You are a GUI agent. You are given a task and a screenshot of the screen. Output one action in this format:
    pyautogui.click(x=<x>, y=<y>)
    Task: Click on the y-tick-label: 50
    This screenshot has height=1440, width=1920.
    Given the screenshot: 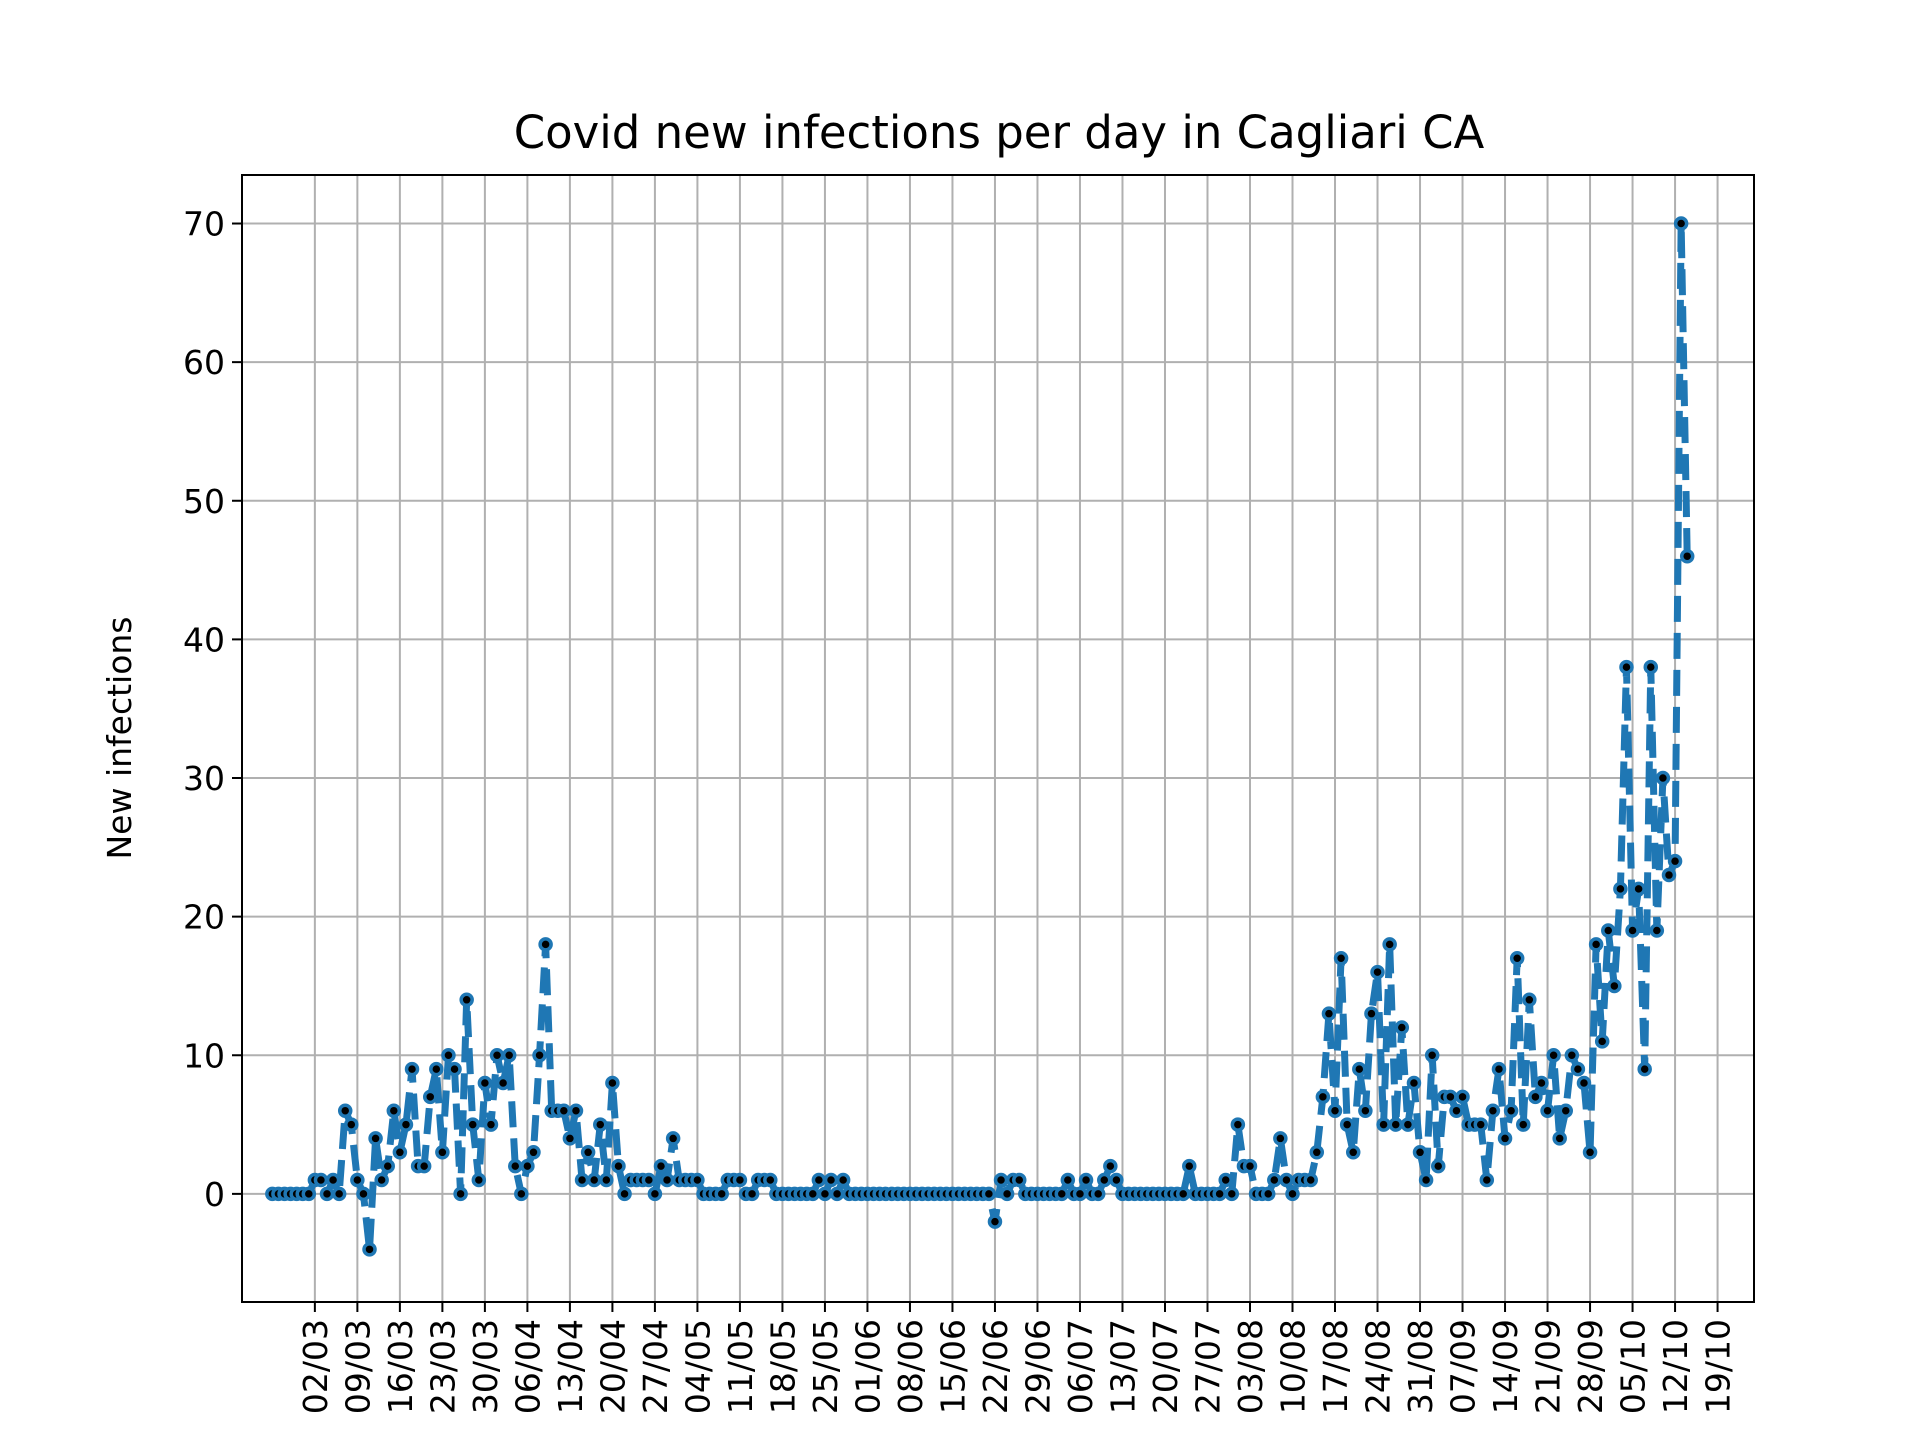 What is the action you would take?
    pyautogui.click(x=204, y=501)
    